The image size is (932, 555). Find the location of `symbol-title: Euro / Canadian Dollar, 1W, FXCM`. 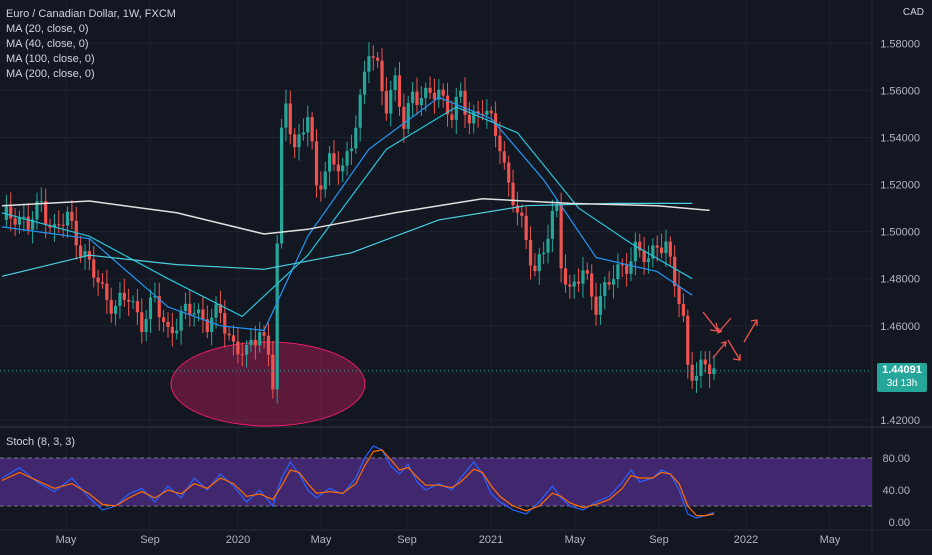

symbol-title: Euro / Canadian Dollar, 1W, FXCM is located at coordinates (91, 14).